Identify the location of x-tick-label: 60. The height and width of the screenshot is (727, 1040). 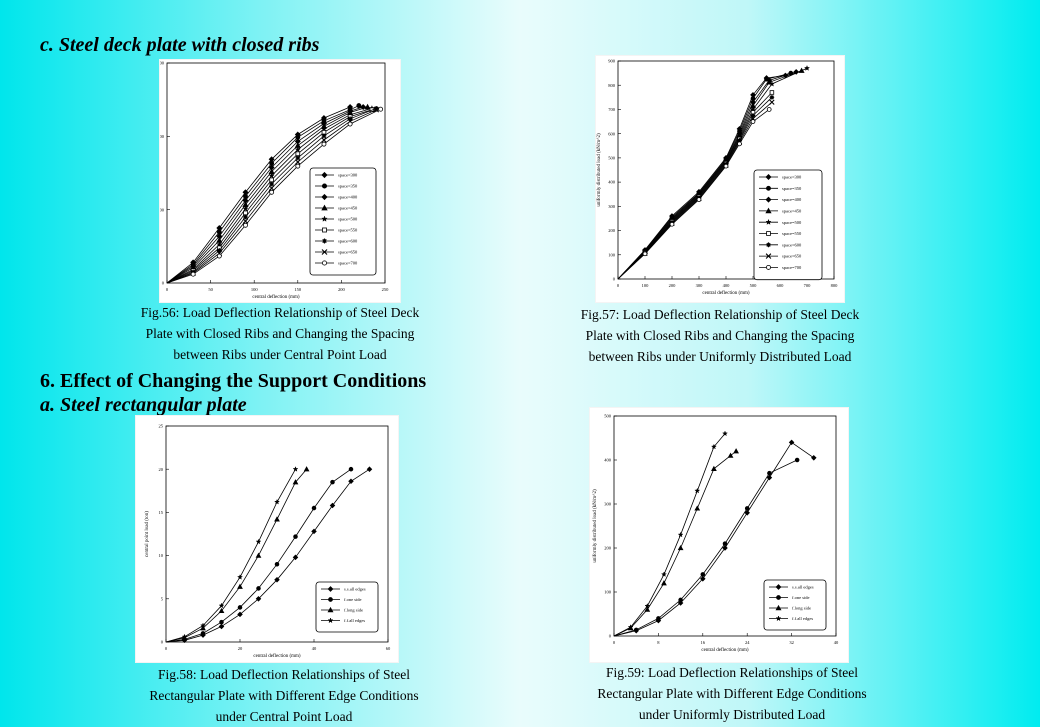
(388, 648).